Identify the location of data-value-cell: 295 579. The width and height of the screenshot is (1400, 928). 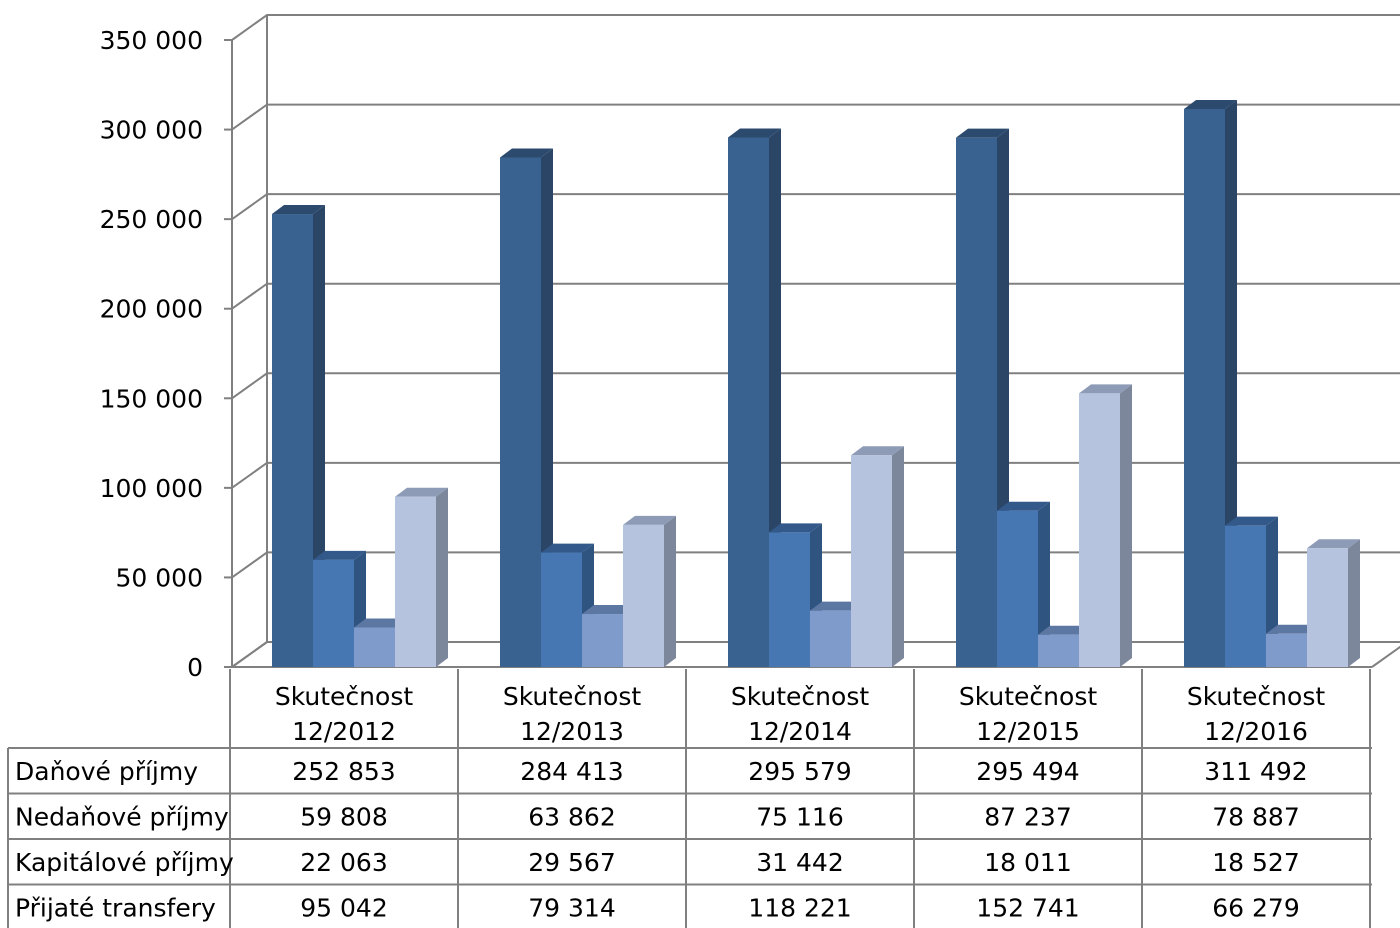
(799, 771).